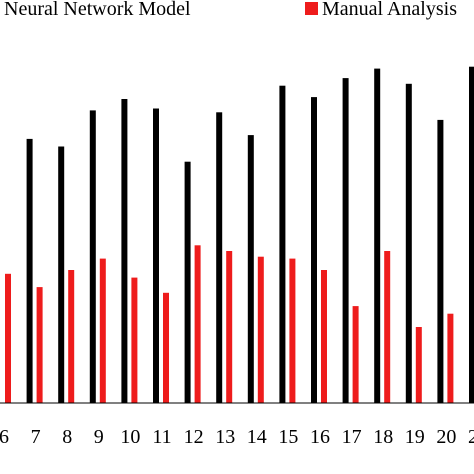 The width and height of the screenshot is (474, 474). What do you see at coordinates (288, 437) in the screenshot?
I see `x-tick-label-15: 15` at bounding box center [288, 437].